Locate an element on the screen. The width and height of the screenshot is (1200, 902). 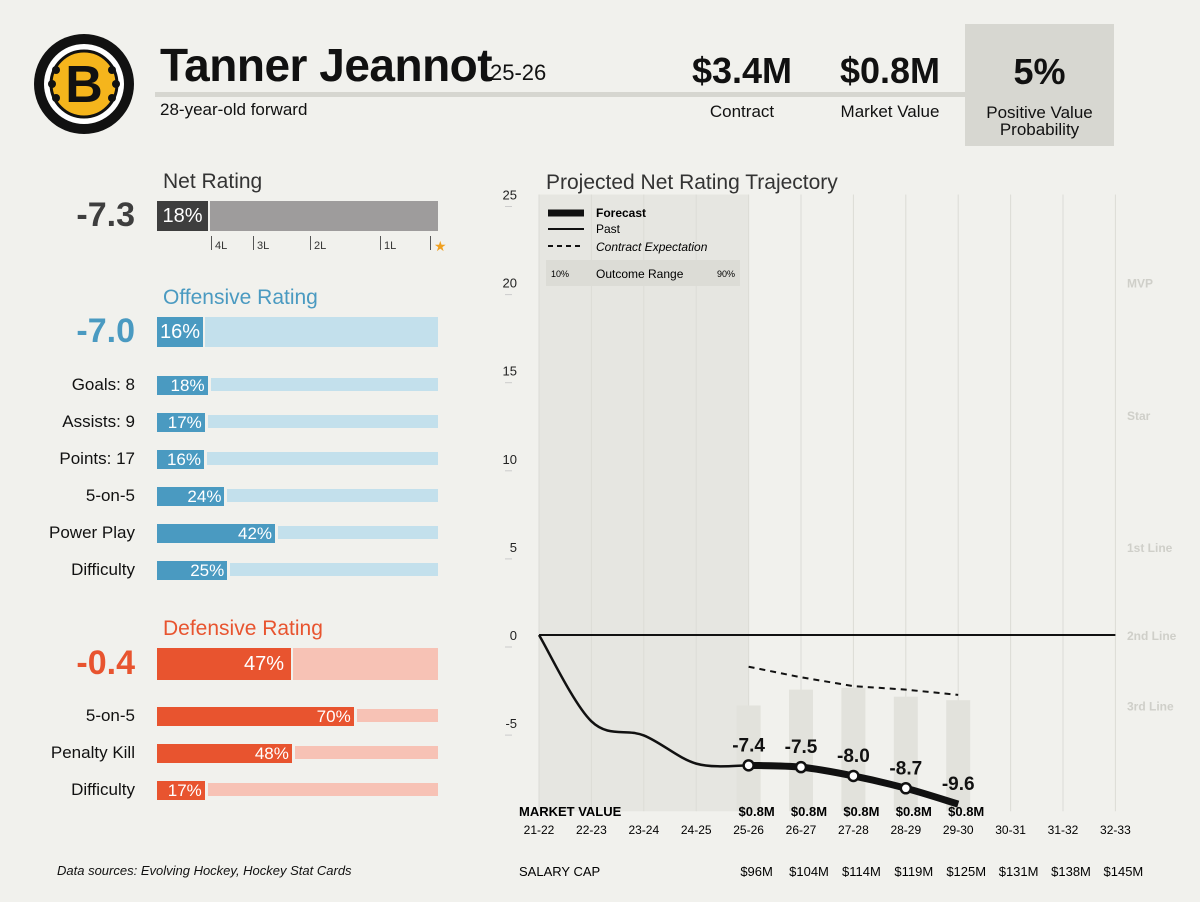
offense-row-label: Points: 17 is located at coordinates (97, 458).